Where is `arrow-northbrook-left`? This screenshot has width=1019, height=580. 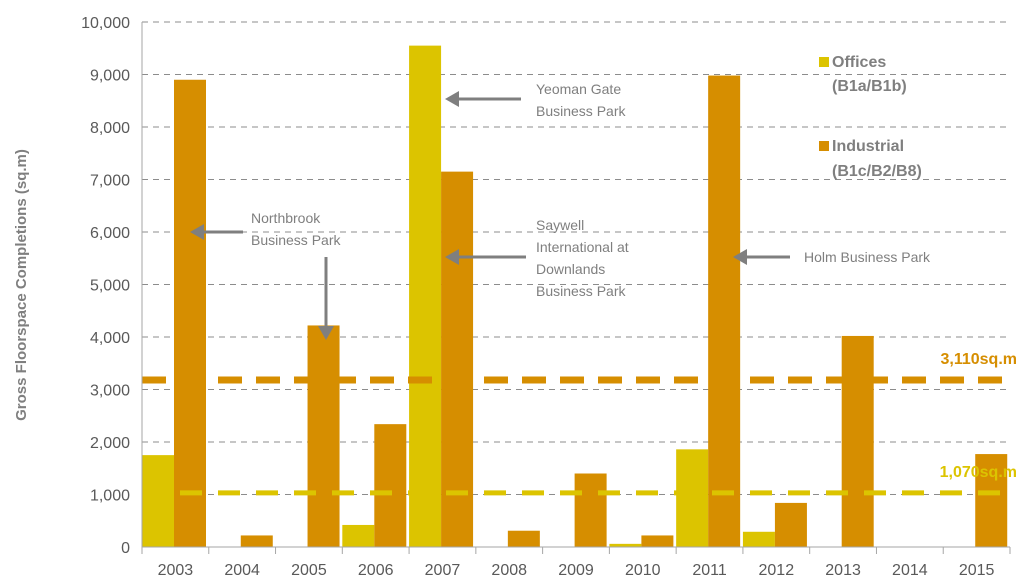
arrow-northbrook-left is located at coordinates (216, 232).